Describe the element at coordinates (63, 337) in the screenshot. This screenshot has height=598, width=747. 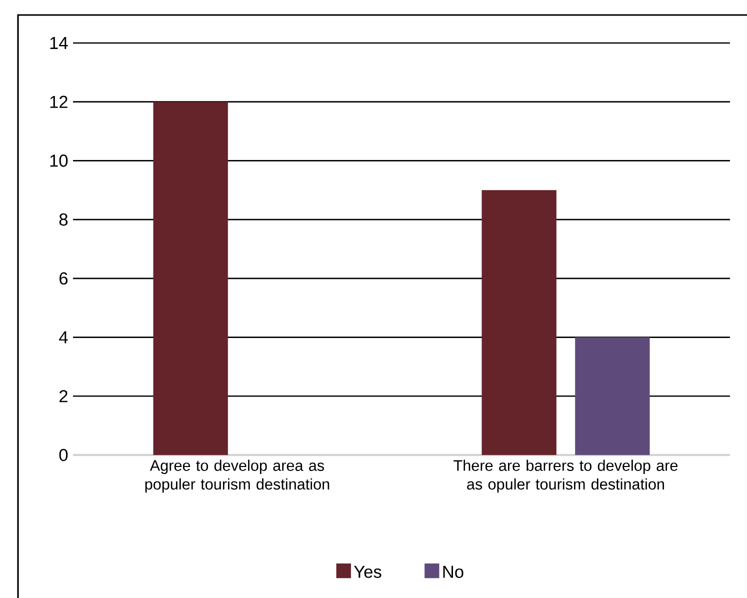
I see `y-tick-label: 4` at that location.